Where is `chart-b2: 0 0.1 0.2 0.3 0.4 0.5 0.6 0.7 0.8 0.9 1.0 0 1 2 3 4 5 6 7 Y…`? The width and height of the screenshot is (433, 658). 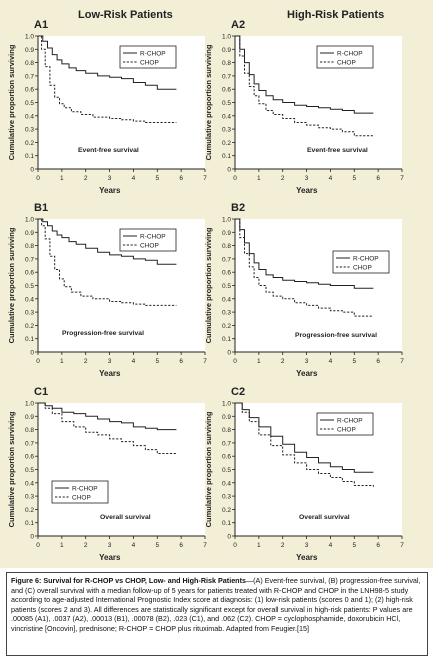 chart-b2: 0 0.1 0.2 0.3 0.4 0.5 0.6 0.7 0.8 0.9 1.0 0 1 2 3 4 5 6 7 Y… is located at coordinates (304, 290).